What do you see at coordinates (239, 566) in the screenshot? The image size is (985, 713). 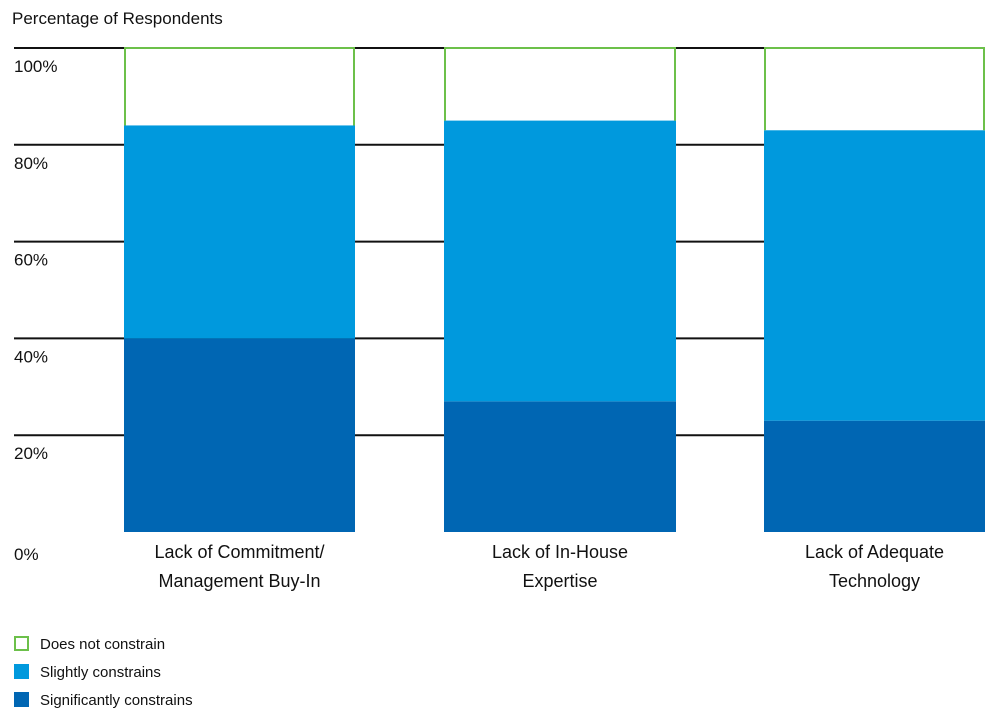 I see `category-label-1: Lack of Commitment/Management Buy-In` at bounding box center [239, 566].